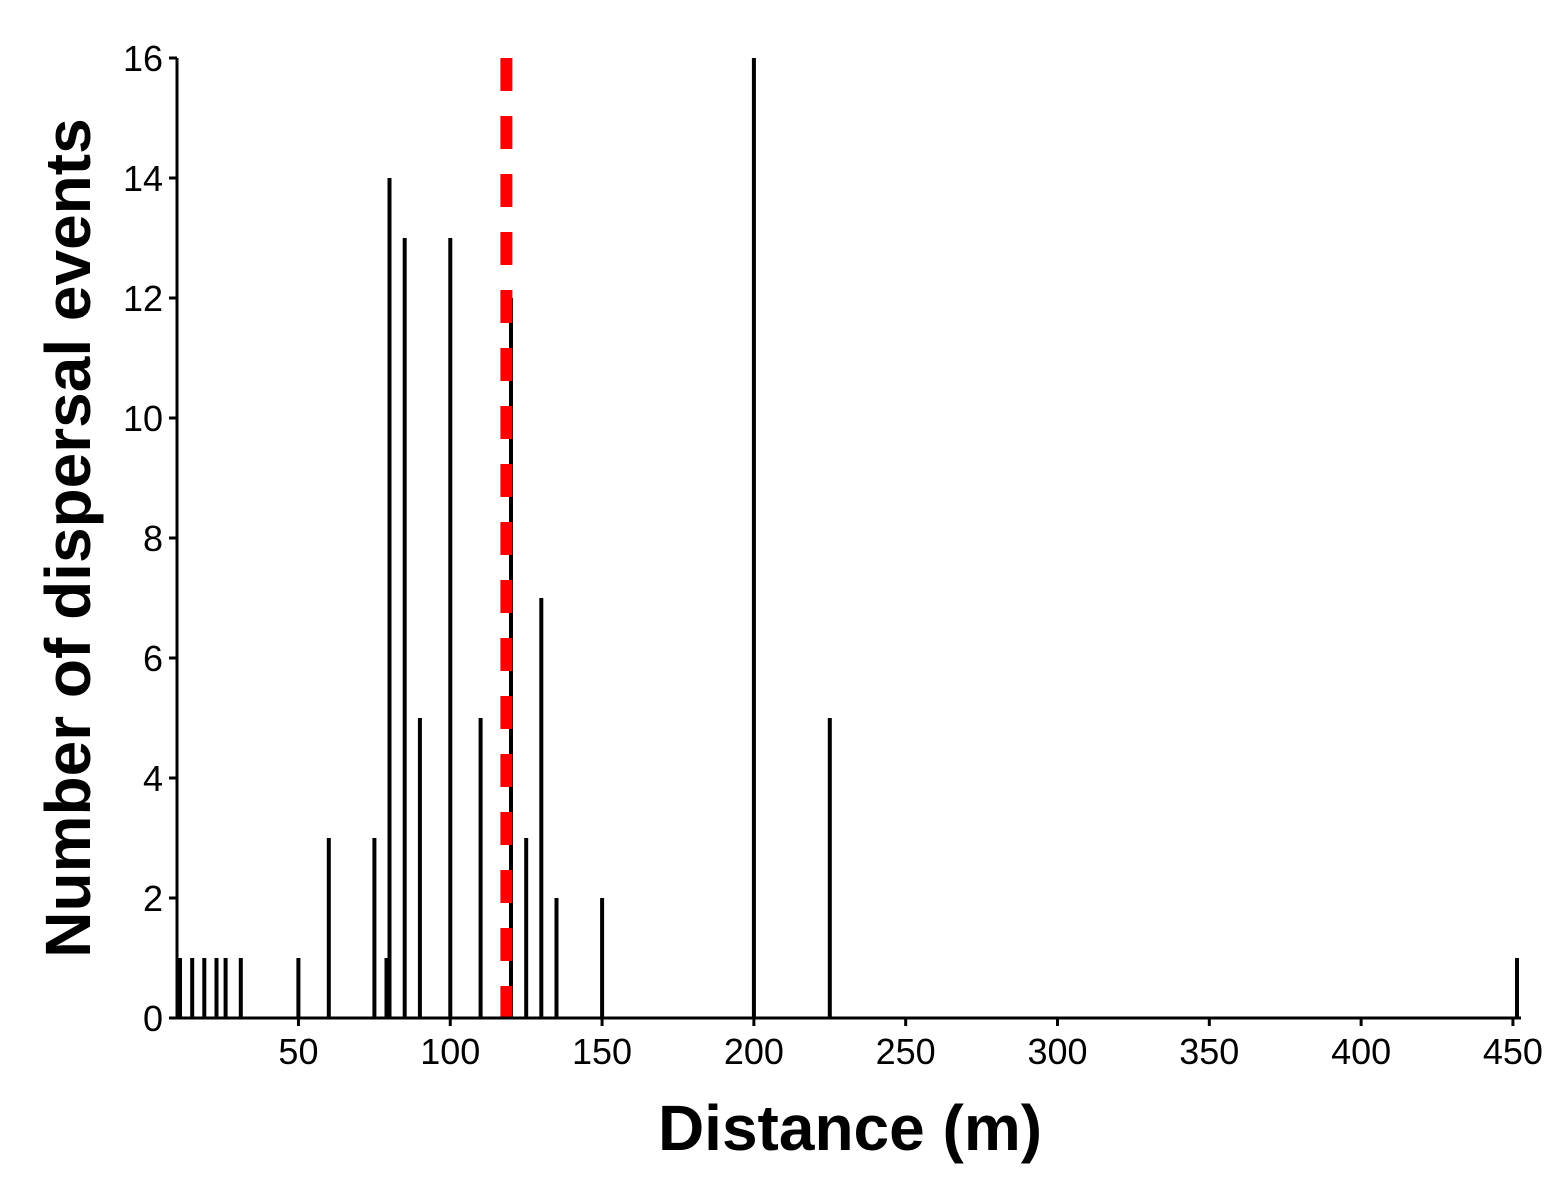  What do you see at coordinates (1209, 1051) in the screenshot?
I see `x-tick-label-350: 350` at bounding box center [1209, 1051].